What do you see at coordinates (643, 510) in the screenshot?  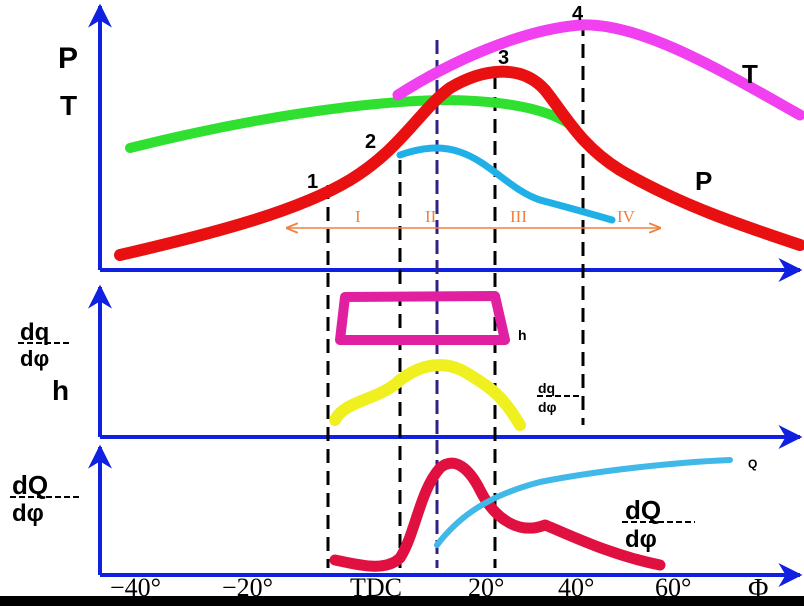 I see `curve-label: dQ` at bounding box center [643, 510].